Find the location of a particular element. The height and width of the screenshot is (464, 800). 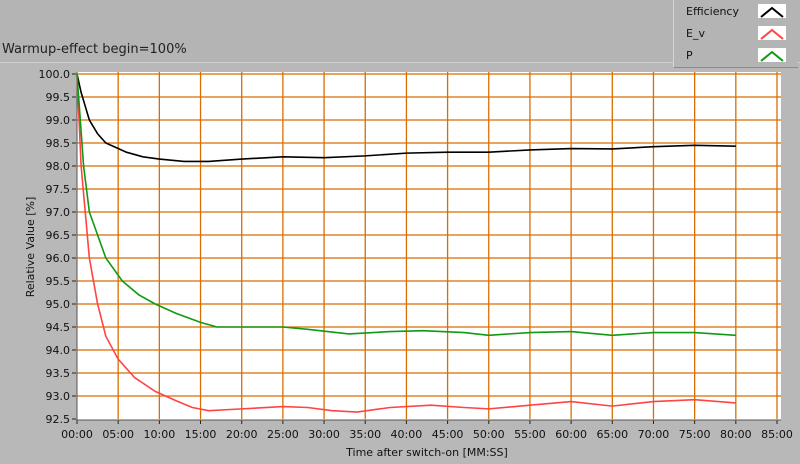

legend-label-p: P is located at coordinates (689, 55).